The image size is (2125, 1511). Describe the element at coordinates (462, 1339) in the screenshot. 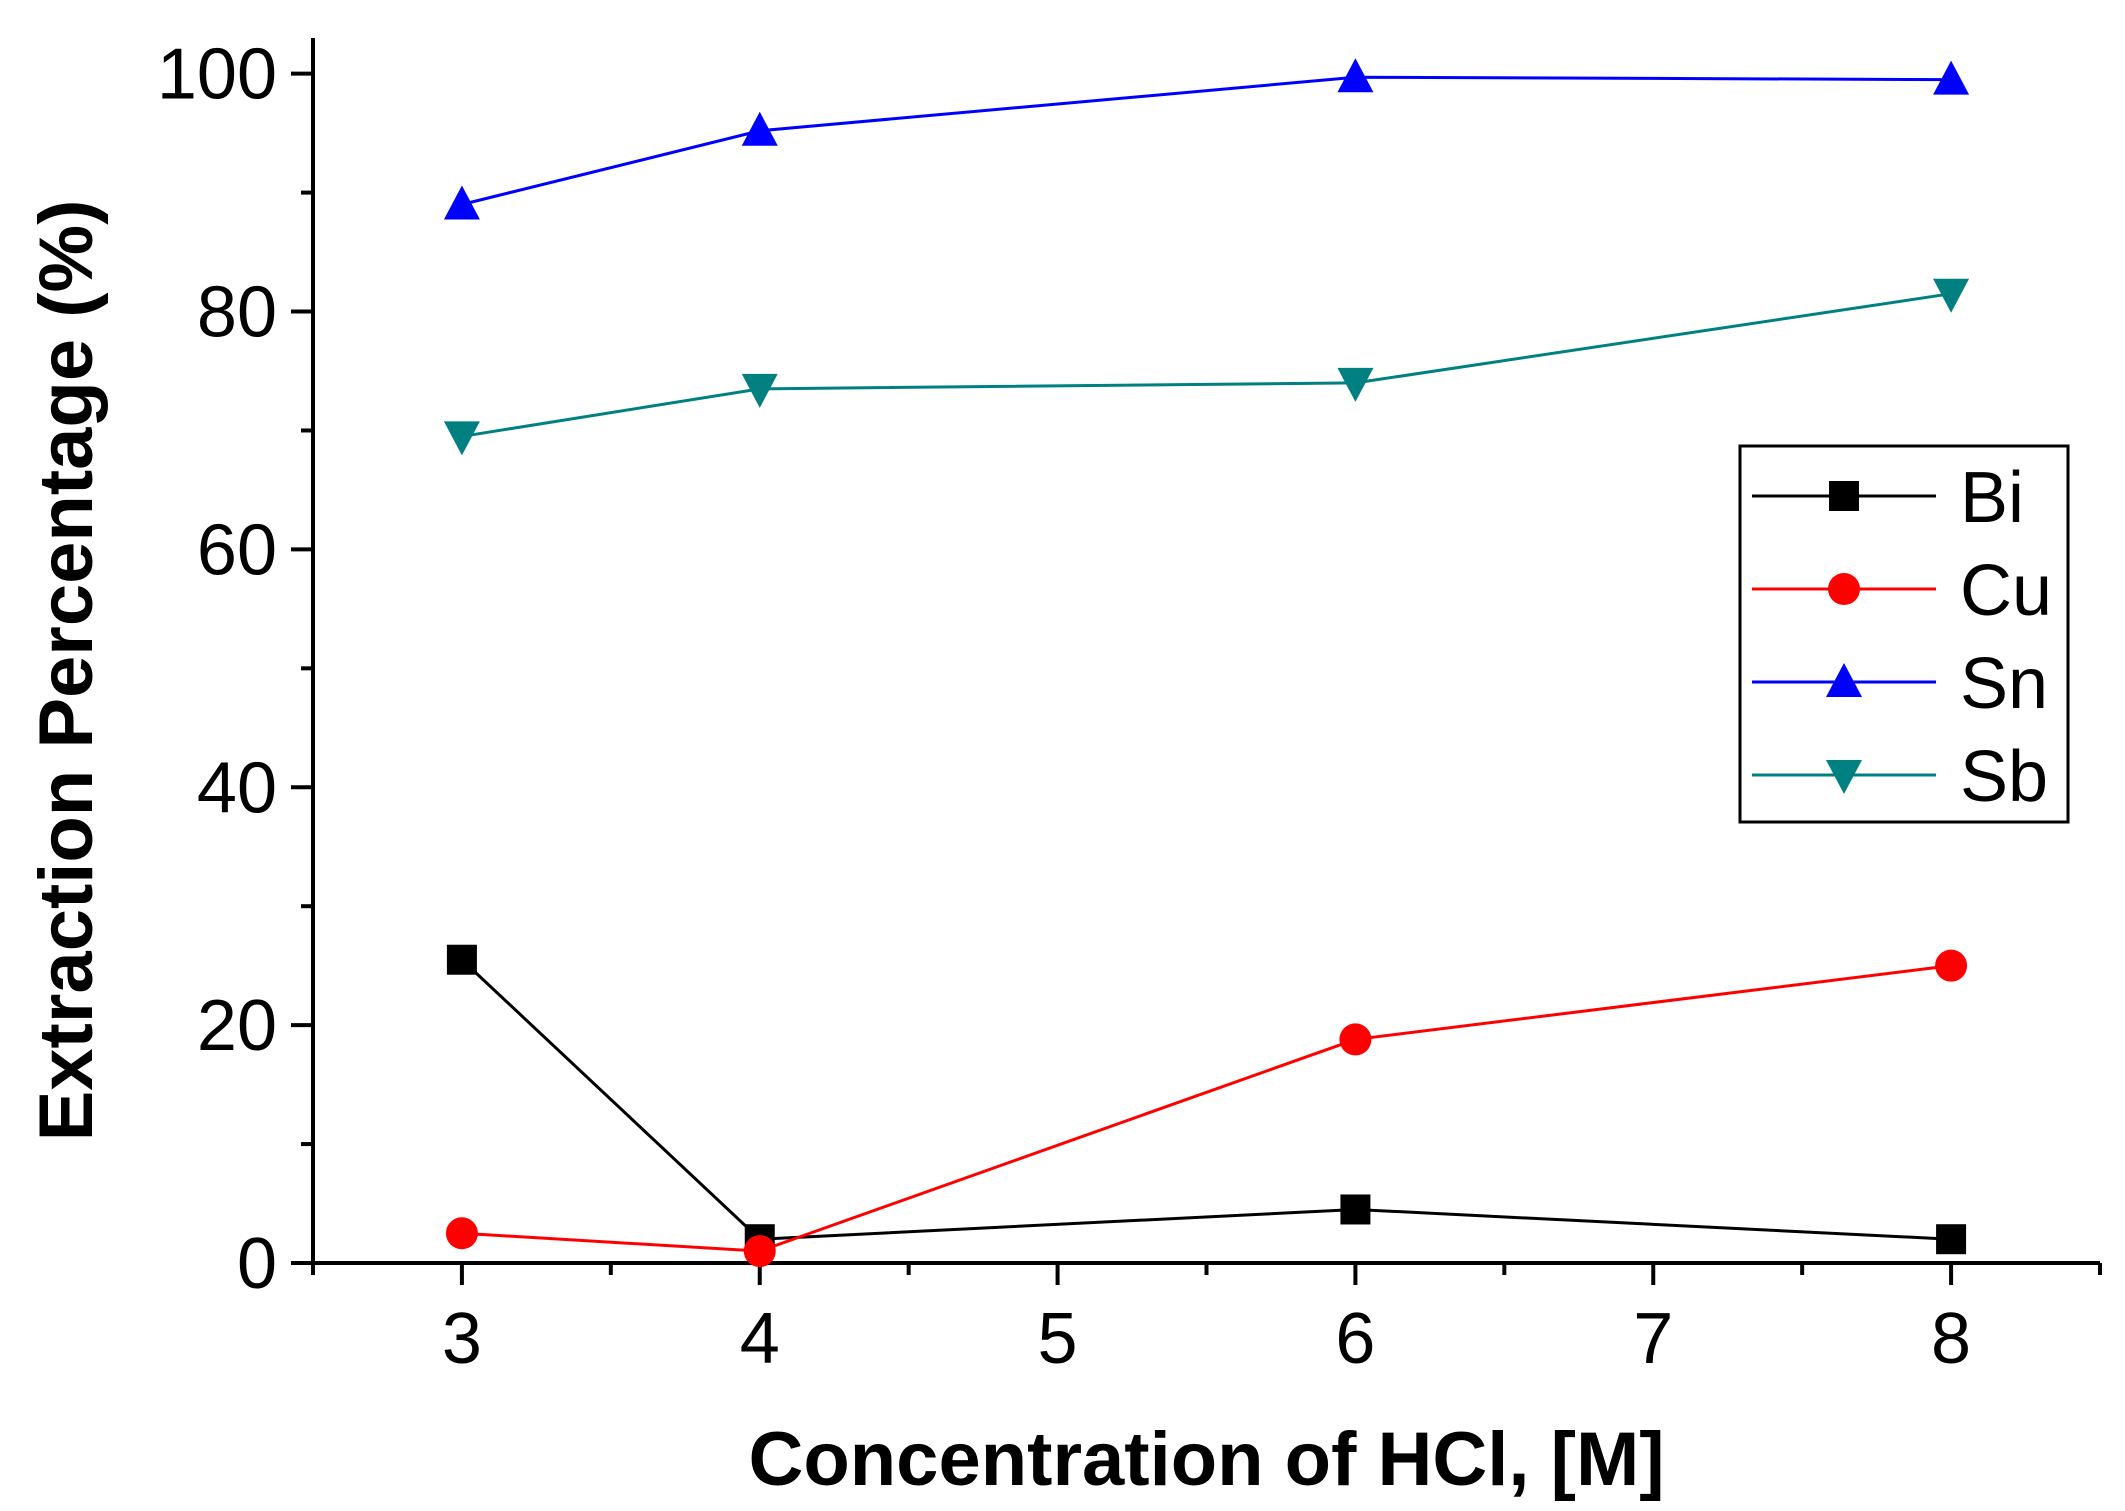

I see `x-tick-label: 3` at that location.